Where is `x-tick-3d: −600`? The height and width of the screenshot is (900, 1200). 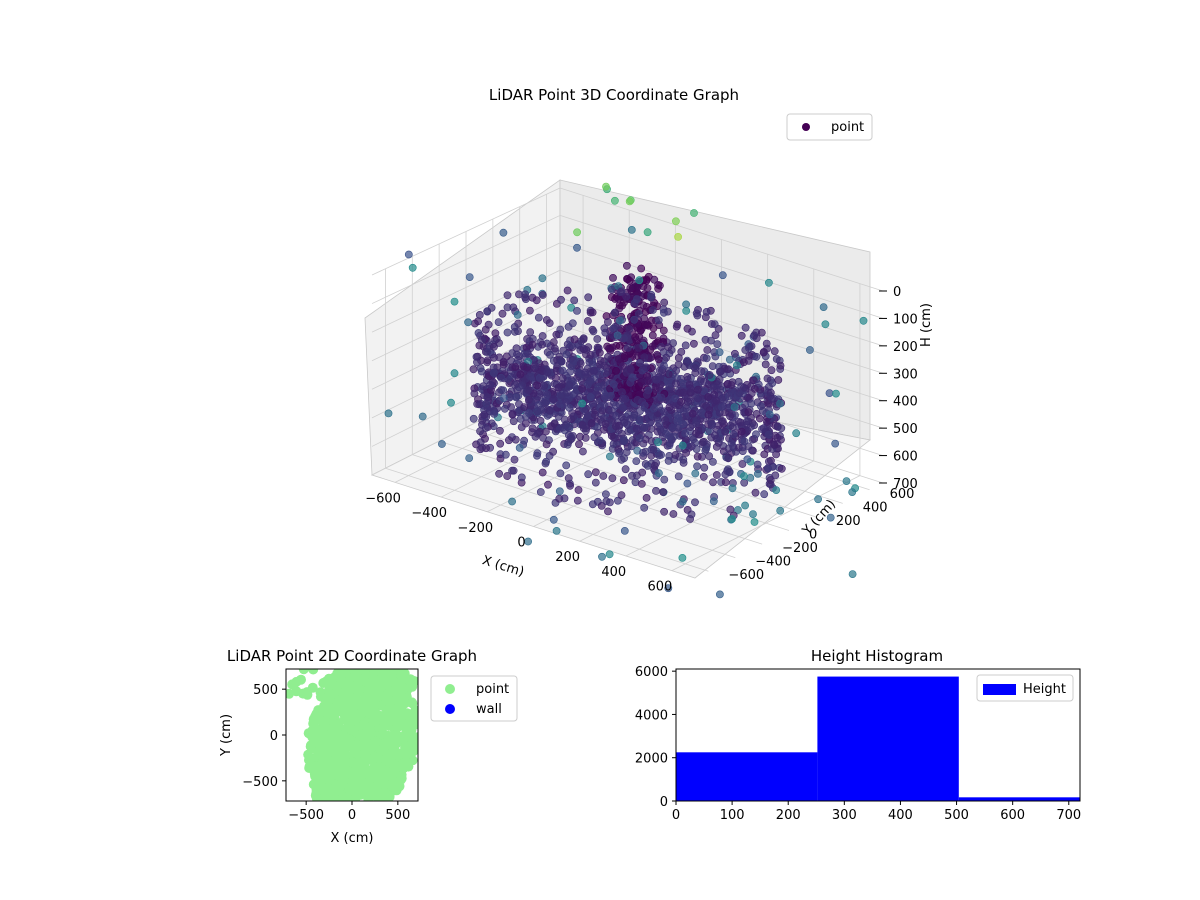 x-tick-3d: −600 is located at coordinates (383, 498).